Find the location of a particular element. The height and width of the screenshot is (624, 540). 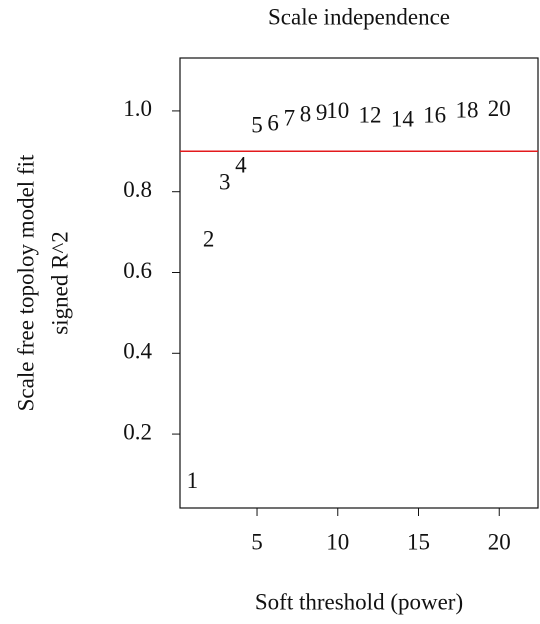

point-label: 5 is located at coordinates (257, 124).